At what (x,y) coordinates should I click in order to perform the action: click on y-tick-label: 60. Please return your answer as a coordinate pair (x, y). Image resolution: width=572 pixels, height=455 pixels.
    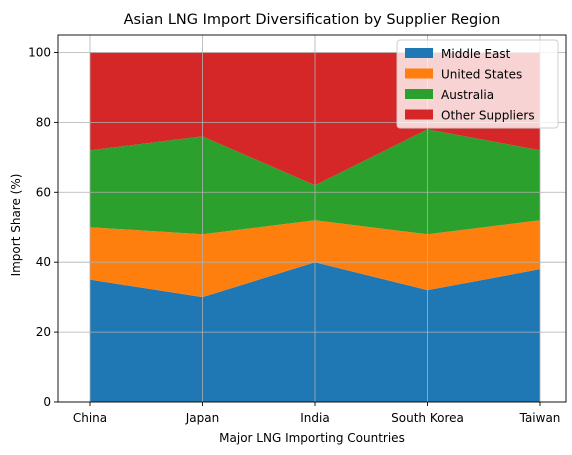
    Looking at the image, I should click on (43, 192).